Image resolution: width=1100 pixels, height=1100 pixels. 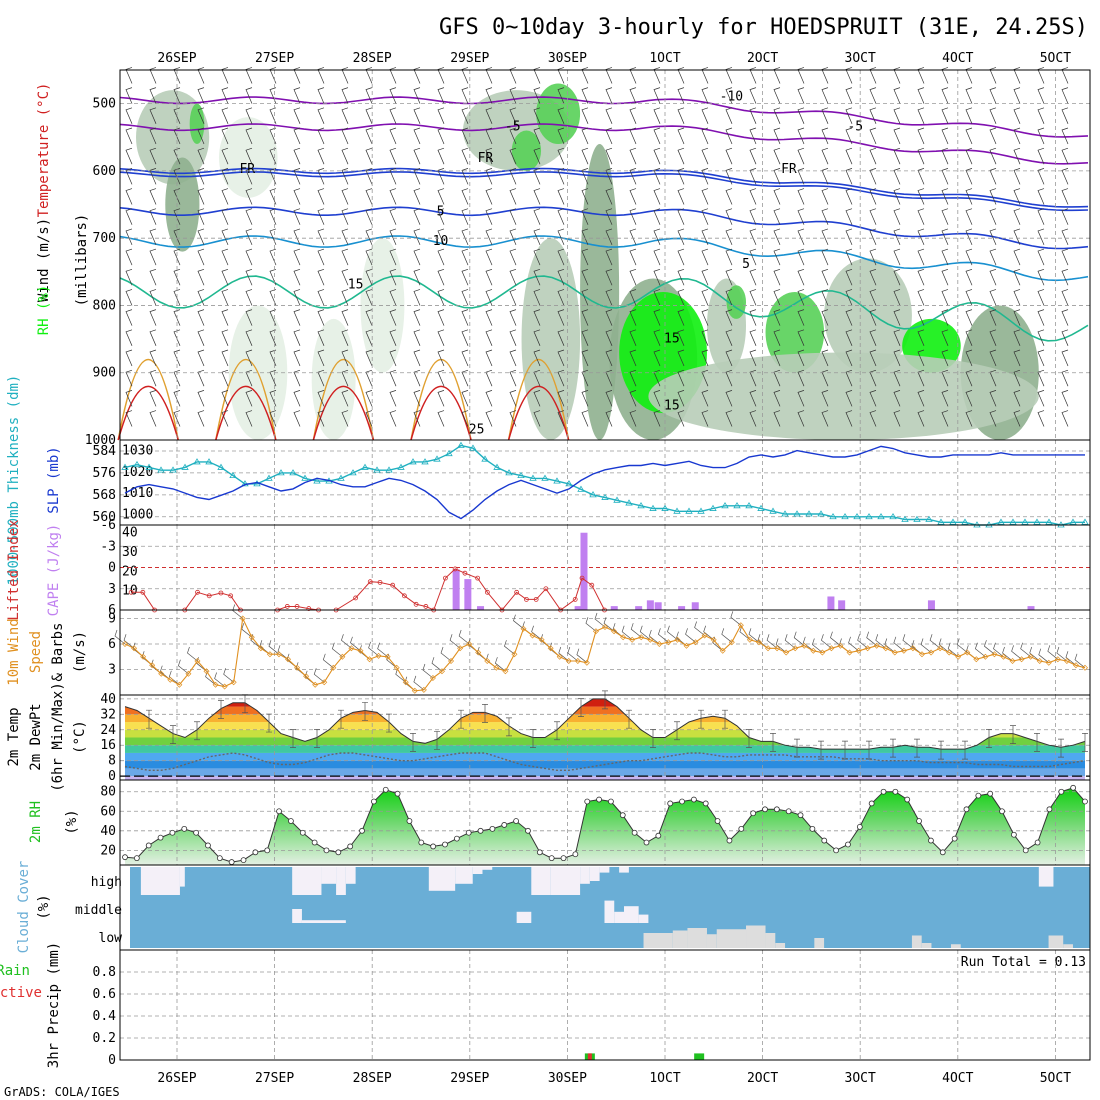 What do you see at coordinates (789, 169) in the screenshot?
I see `contour-label: FR` at bounding box center [789, 169].